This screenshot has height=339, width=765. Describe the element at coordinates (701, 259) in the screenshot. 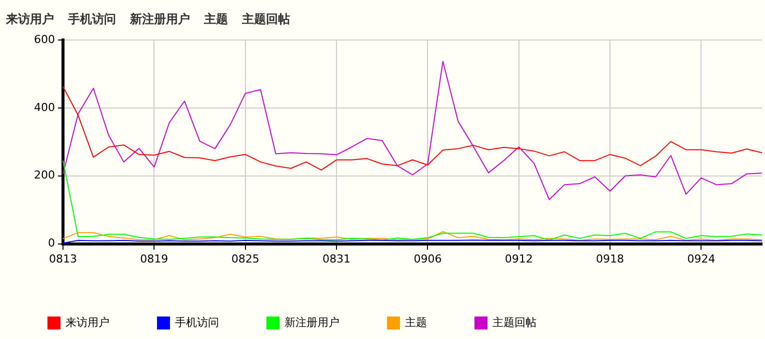

I see `x-tick-label: 0924` at that location.